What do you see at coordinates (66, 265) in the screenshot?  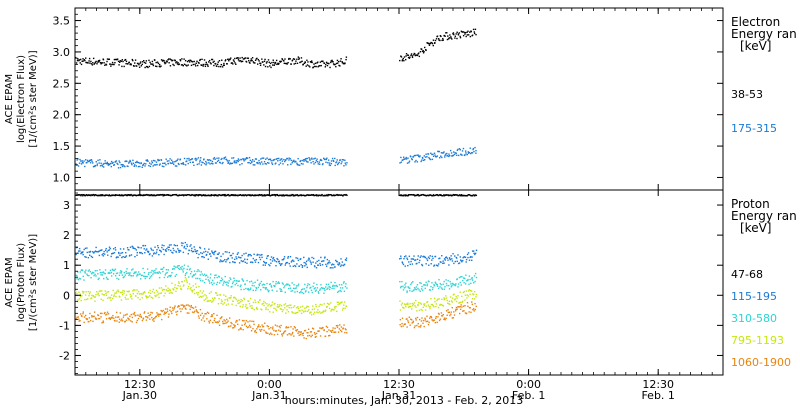 I see `proton-ytick-label: 1` at bounding box center [66, 265].